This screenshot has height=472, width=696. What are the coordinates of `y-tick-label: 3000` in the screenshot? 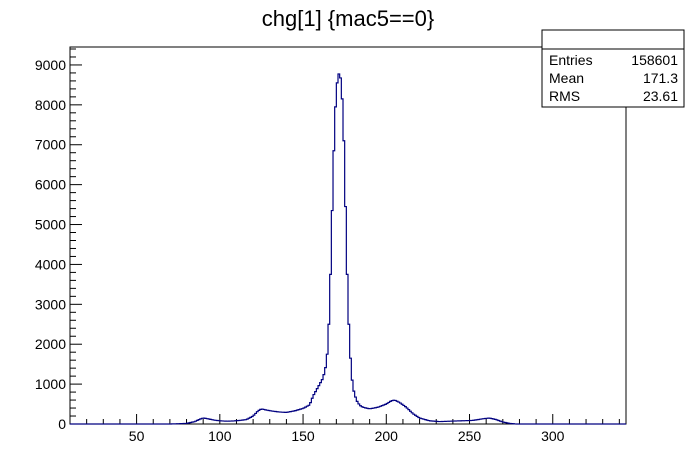 It's located at (50, 304).